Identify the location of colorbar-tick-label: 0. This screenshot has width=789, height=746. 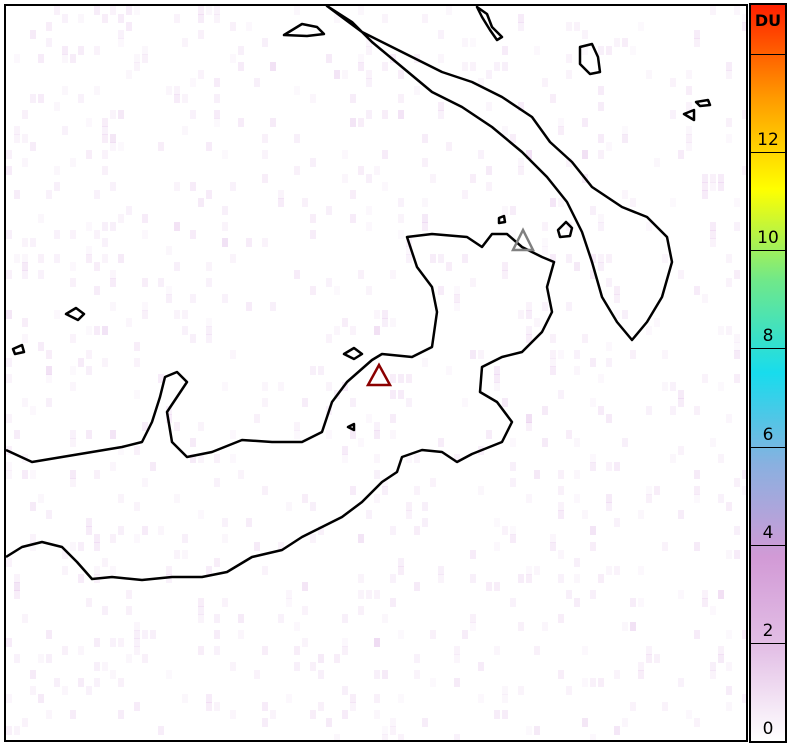
(768, 729).